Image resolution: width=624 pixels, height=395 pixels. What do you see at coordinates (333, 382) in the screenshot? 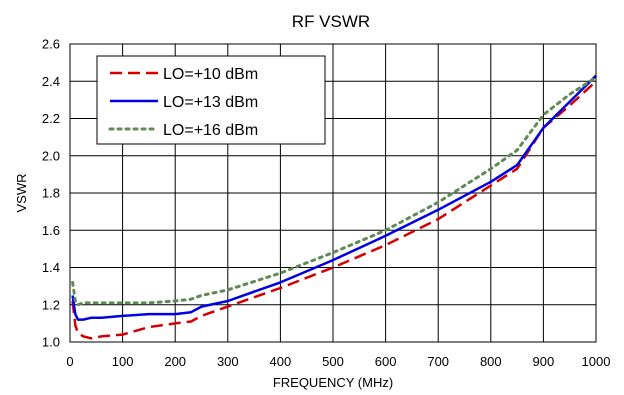
I see `x-axis-label: FREQUENCY (MHz)` at bounding box center [333, 382].